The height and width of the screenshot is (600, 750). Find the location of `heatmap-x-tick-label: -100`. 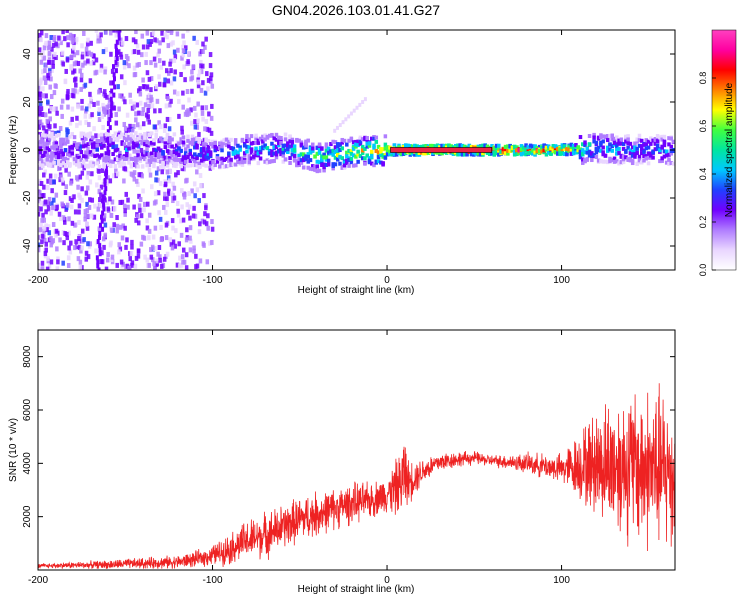

heatmap-x-tick-label: -100 is located at coordinates (213, 280).